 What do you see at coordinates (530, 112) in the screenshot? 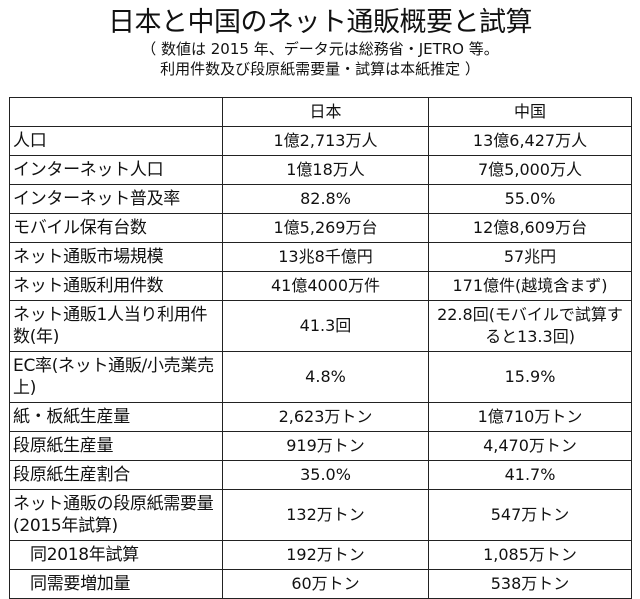
I see `header-cell-china: 中国` at bounding box center [530, 112].